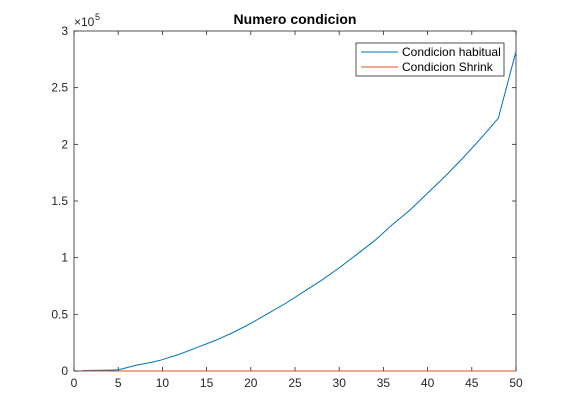 This screenshot has width=570, height=417. I want to click on y-tick-label: 3, so click(64, 31).